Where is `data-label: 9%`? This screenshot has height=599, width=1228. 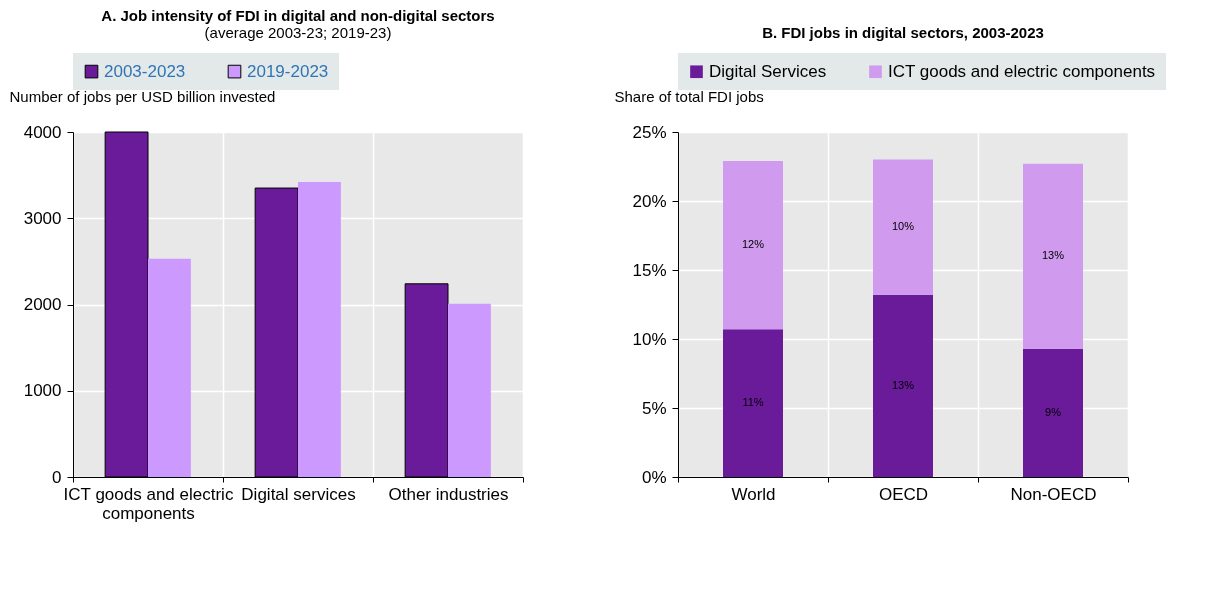 data-label: 9% is located at coordinates (1053, 411).